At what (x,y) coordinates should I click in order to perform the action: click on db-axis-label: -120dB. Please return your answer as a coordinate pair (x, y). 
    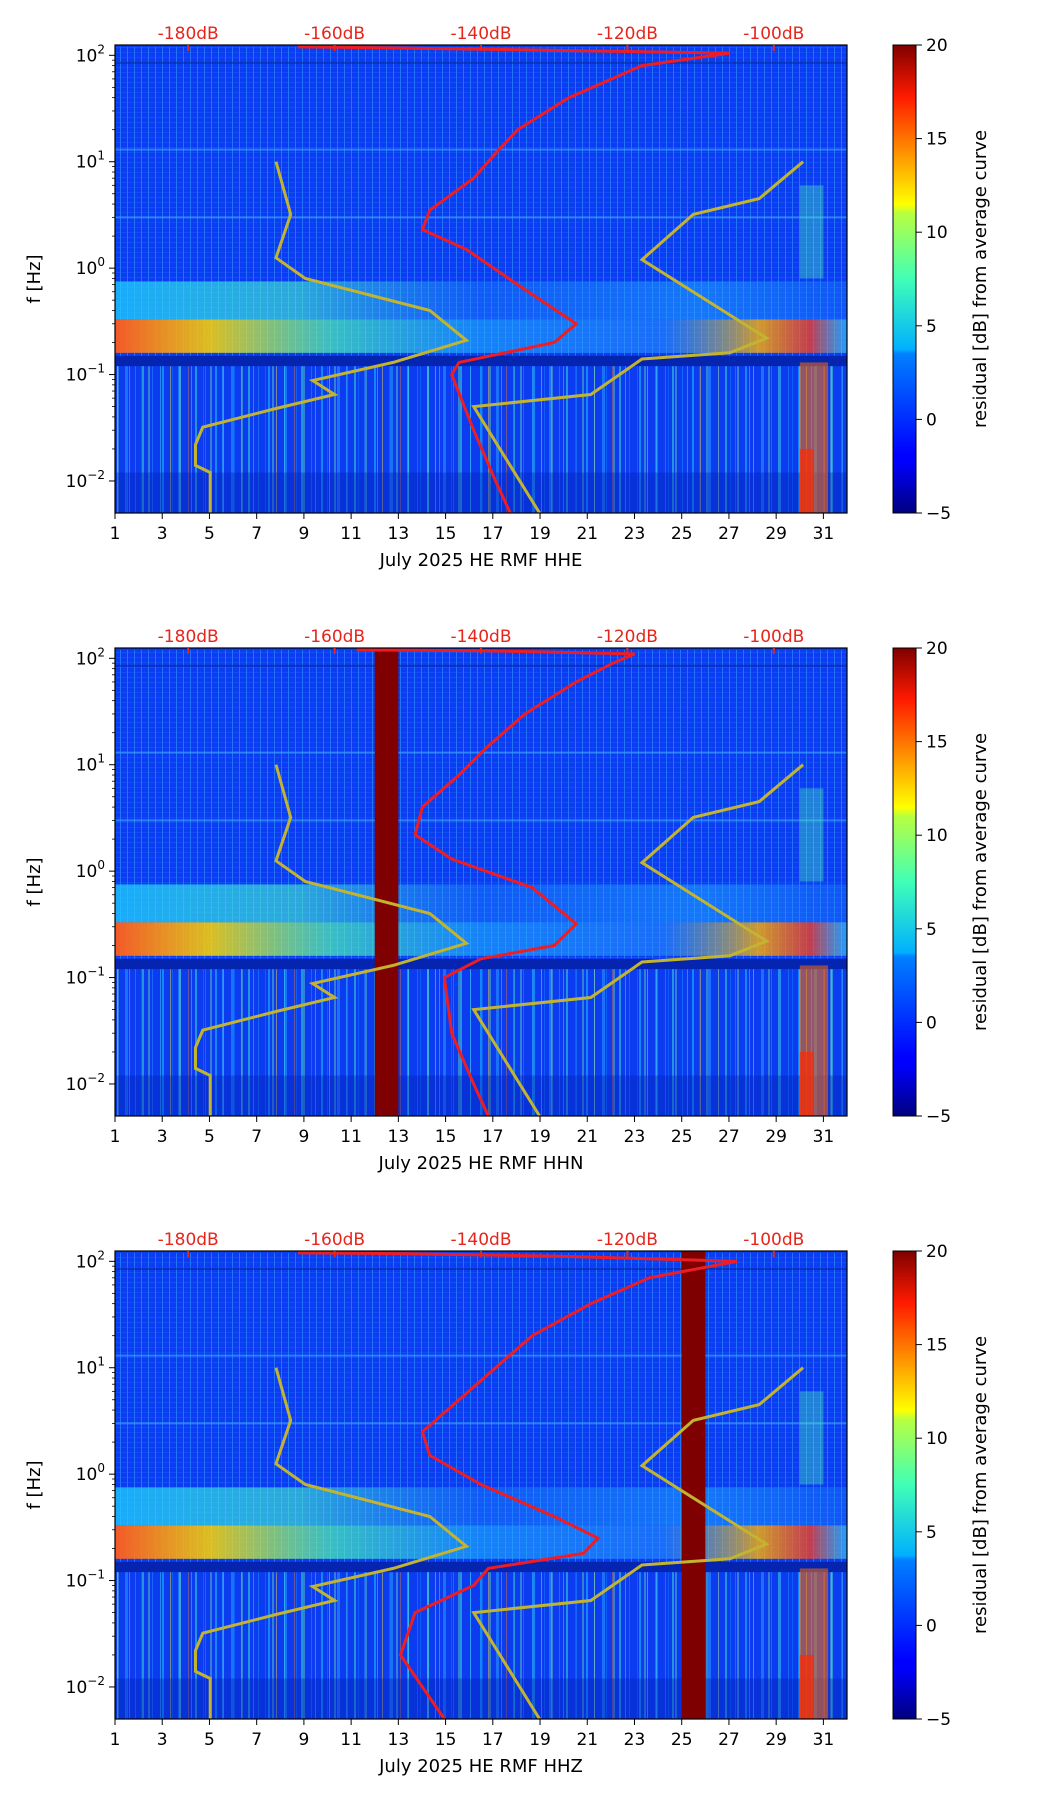
    Looking at the image, I should click on (627, 34).